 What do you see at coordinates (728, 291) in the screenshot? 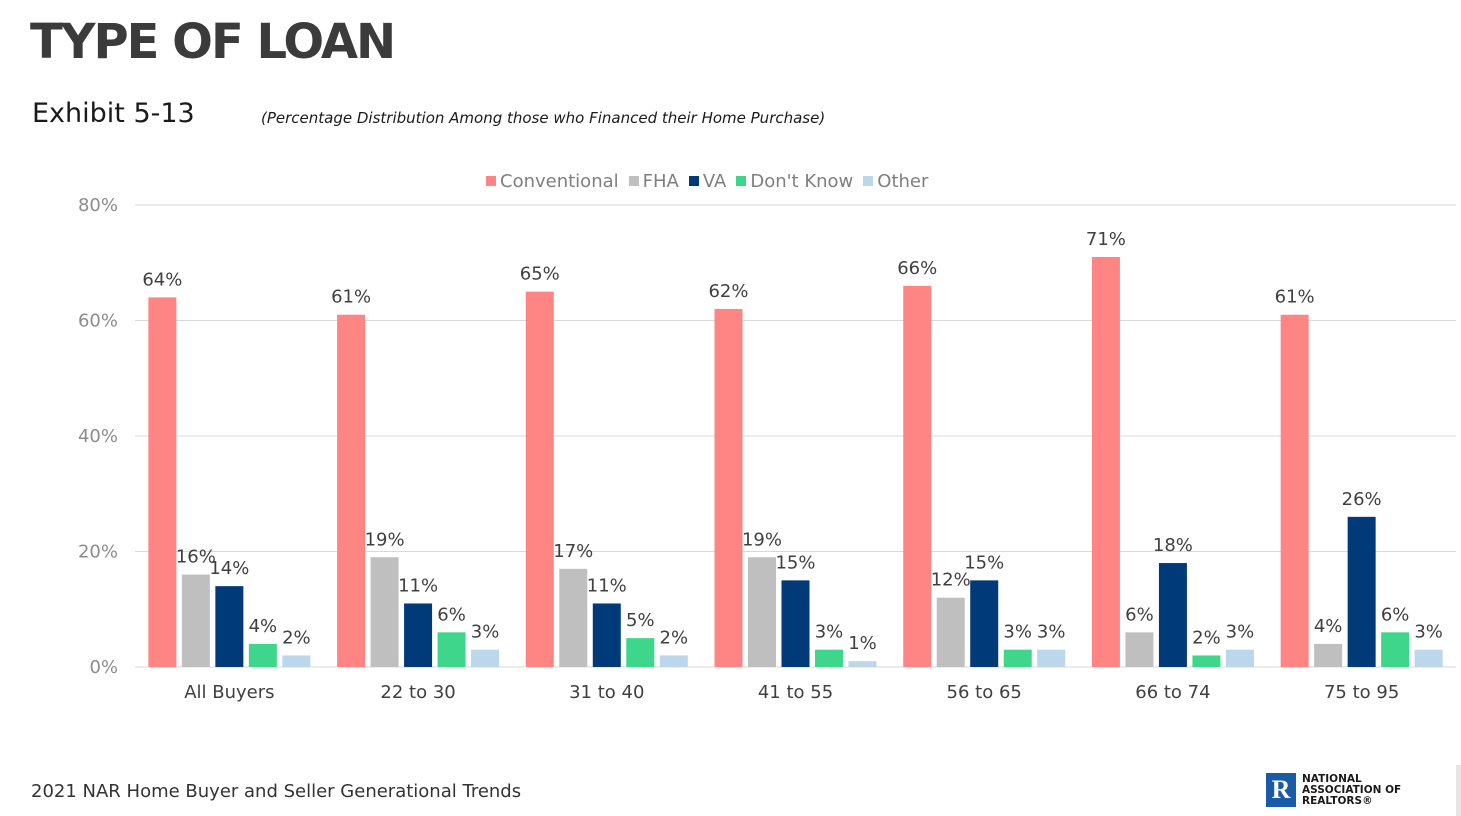
I see `data-label: 62%` at bounding box center [728, 291].